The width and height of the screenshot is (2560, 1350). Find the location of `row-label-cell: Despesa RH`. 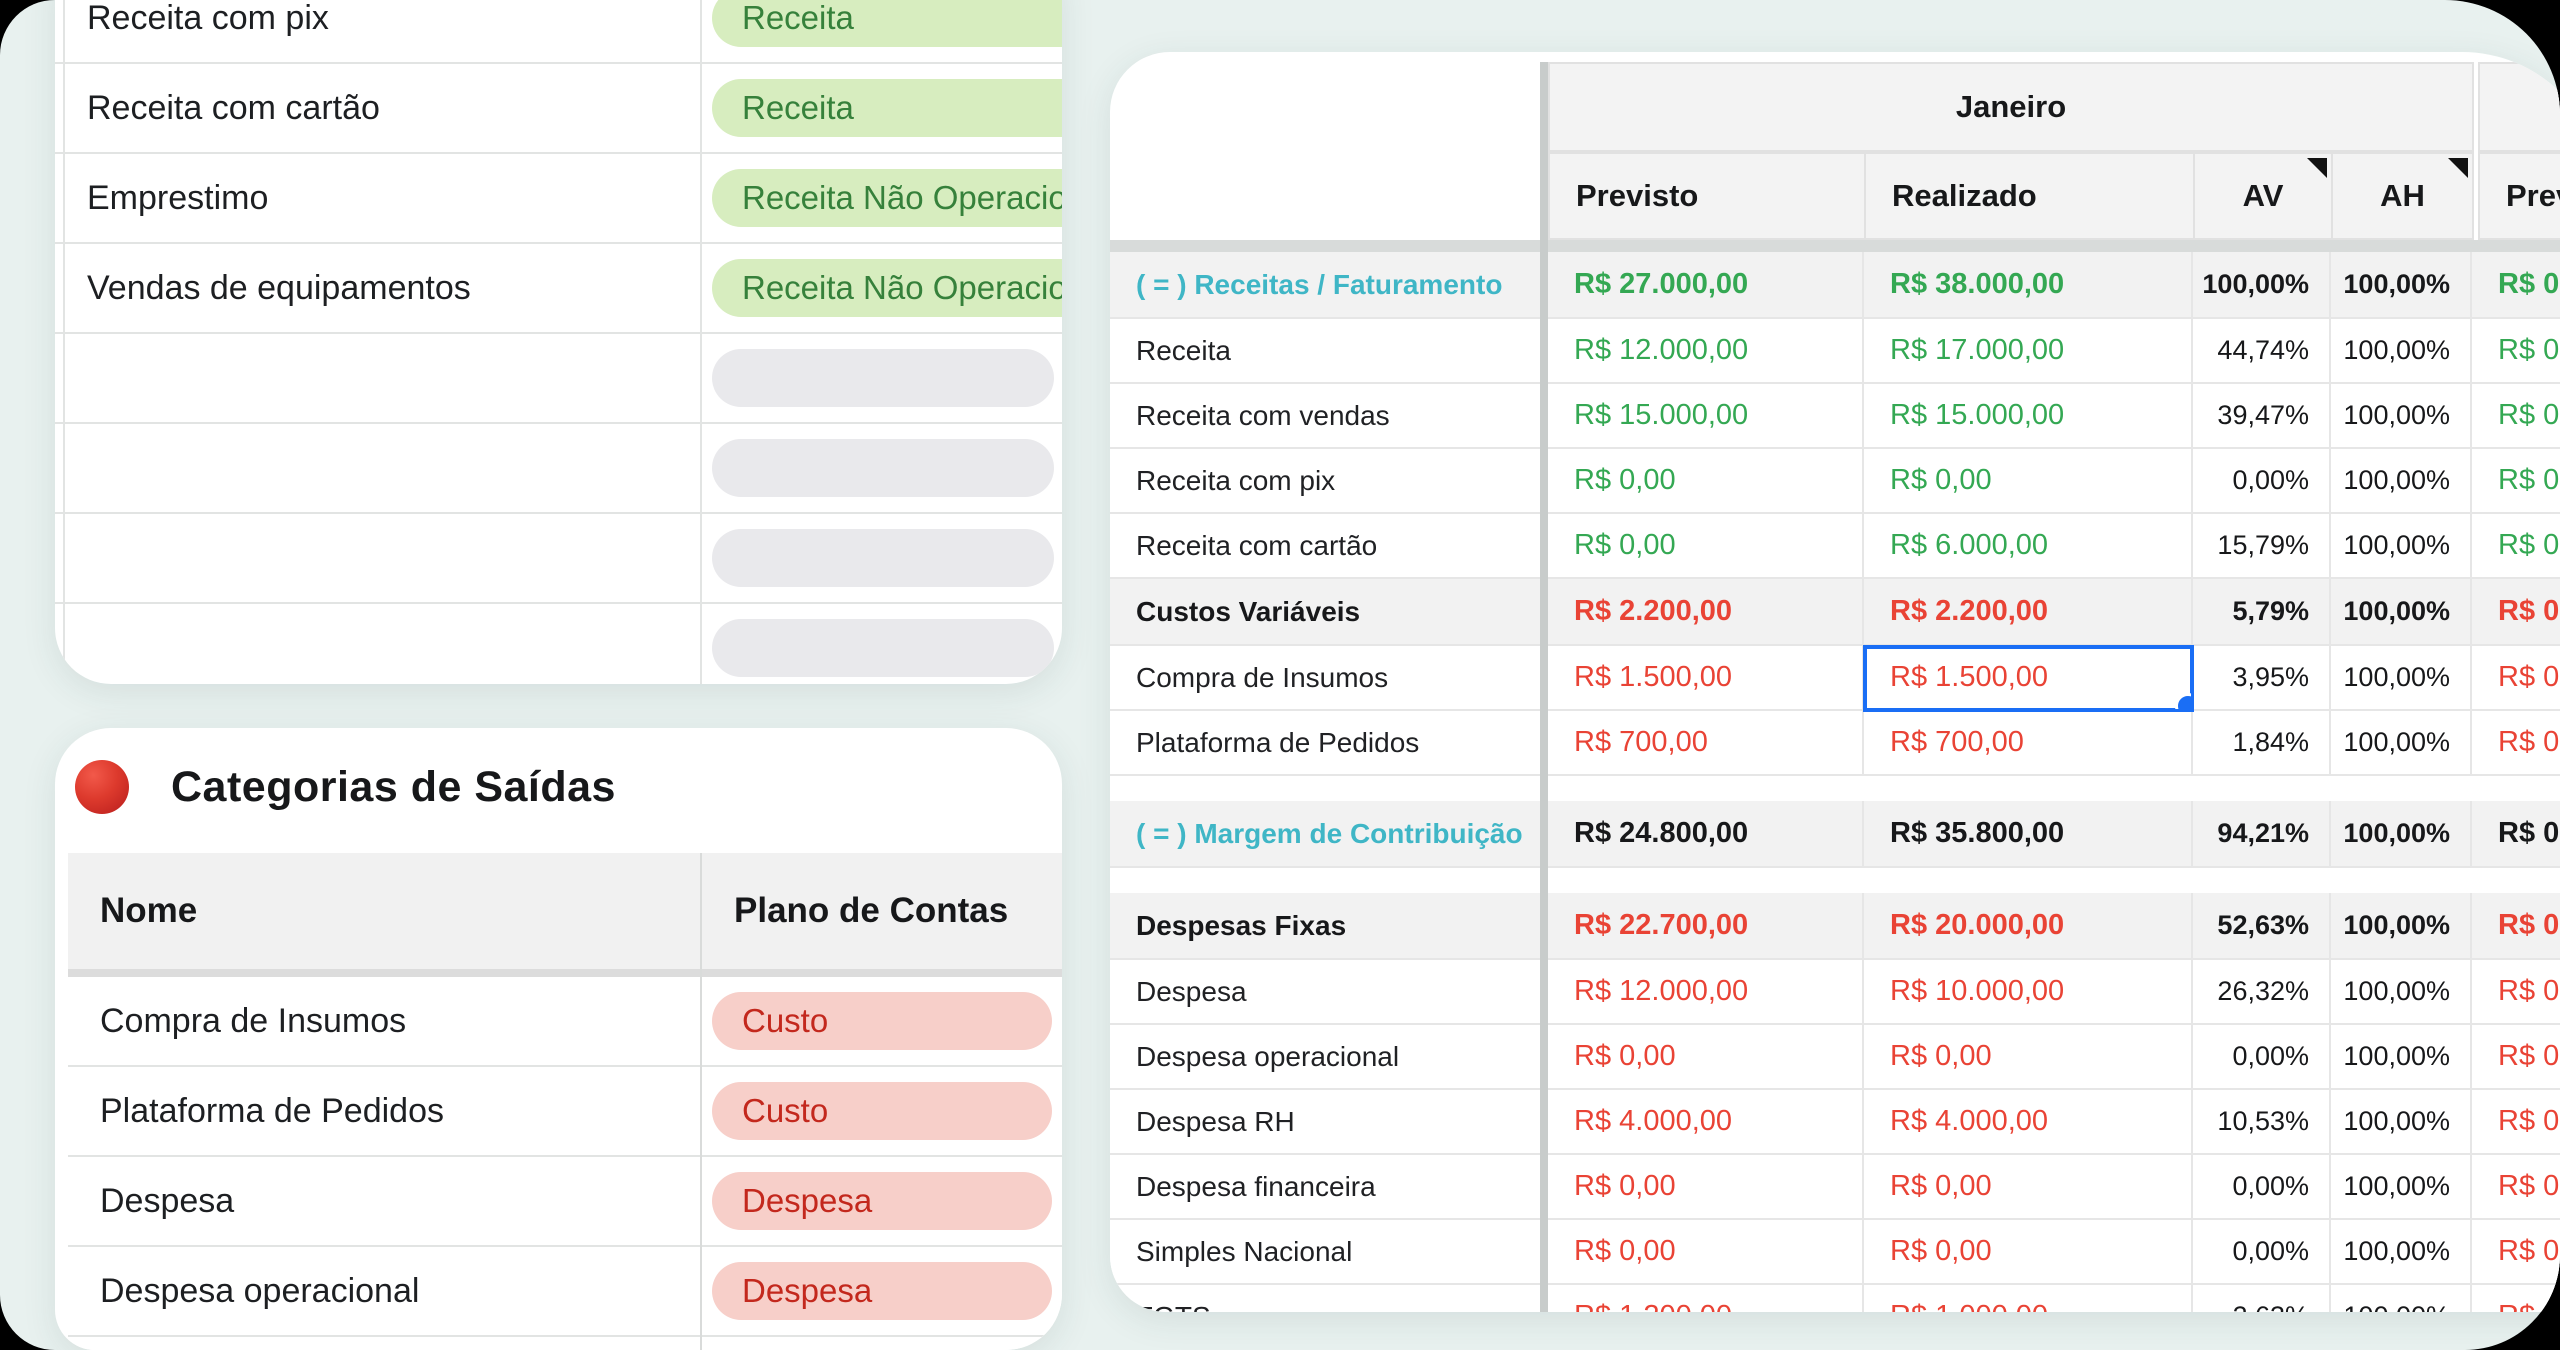

row-label-cell: Despesa RH is located at coordinates (1325, 1122).